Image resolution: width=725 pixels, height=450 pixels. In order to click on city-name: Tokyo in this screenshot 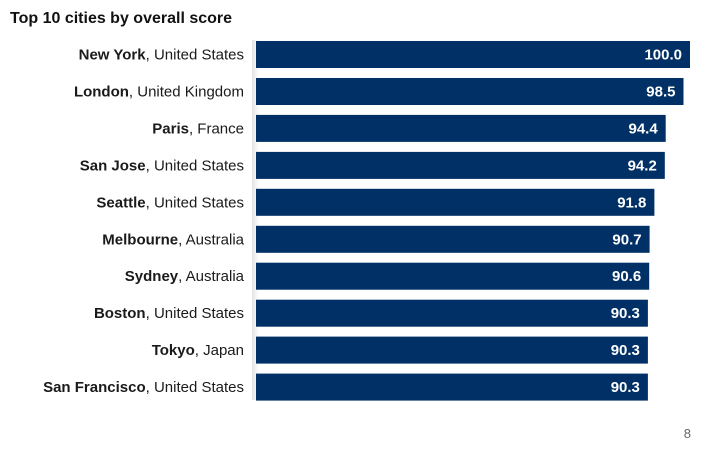, I will do `click(173, 350)`.